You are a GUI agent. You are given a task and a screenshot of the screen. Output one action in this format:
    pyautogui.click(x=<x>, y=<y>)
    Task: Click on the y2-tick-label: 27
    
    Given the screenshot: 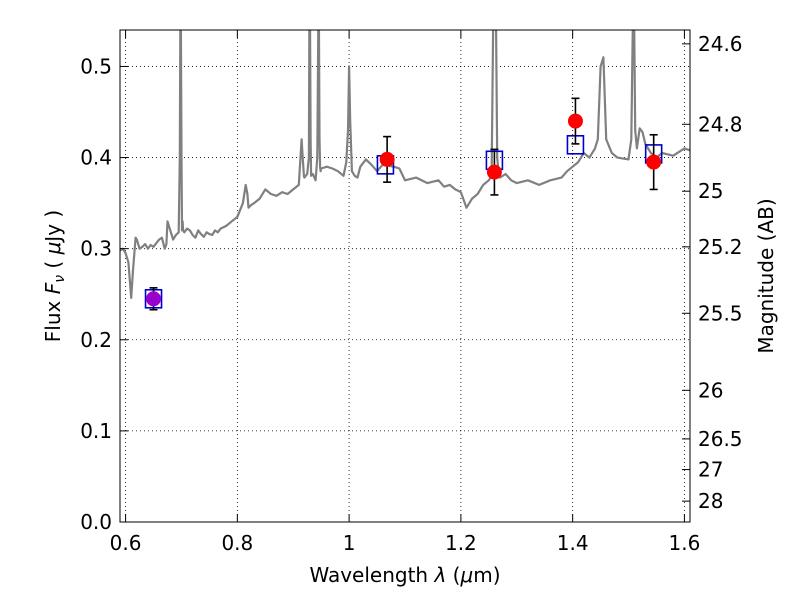 What is the action you would take?
    pyautogui.click(x=710, y=470)
    